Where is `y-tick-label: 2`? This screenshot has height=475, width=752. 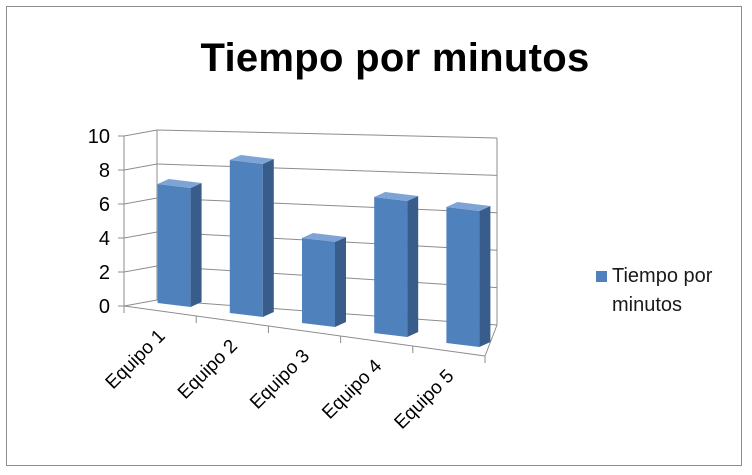 y-tick-label: 2 is located at coordinates (104, 273).